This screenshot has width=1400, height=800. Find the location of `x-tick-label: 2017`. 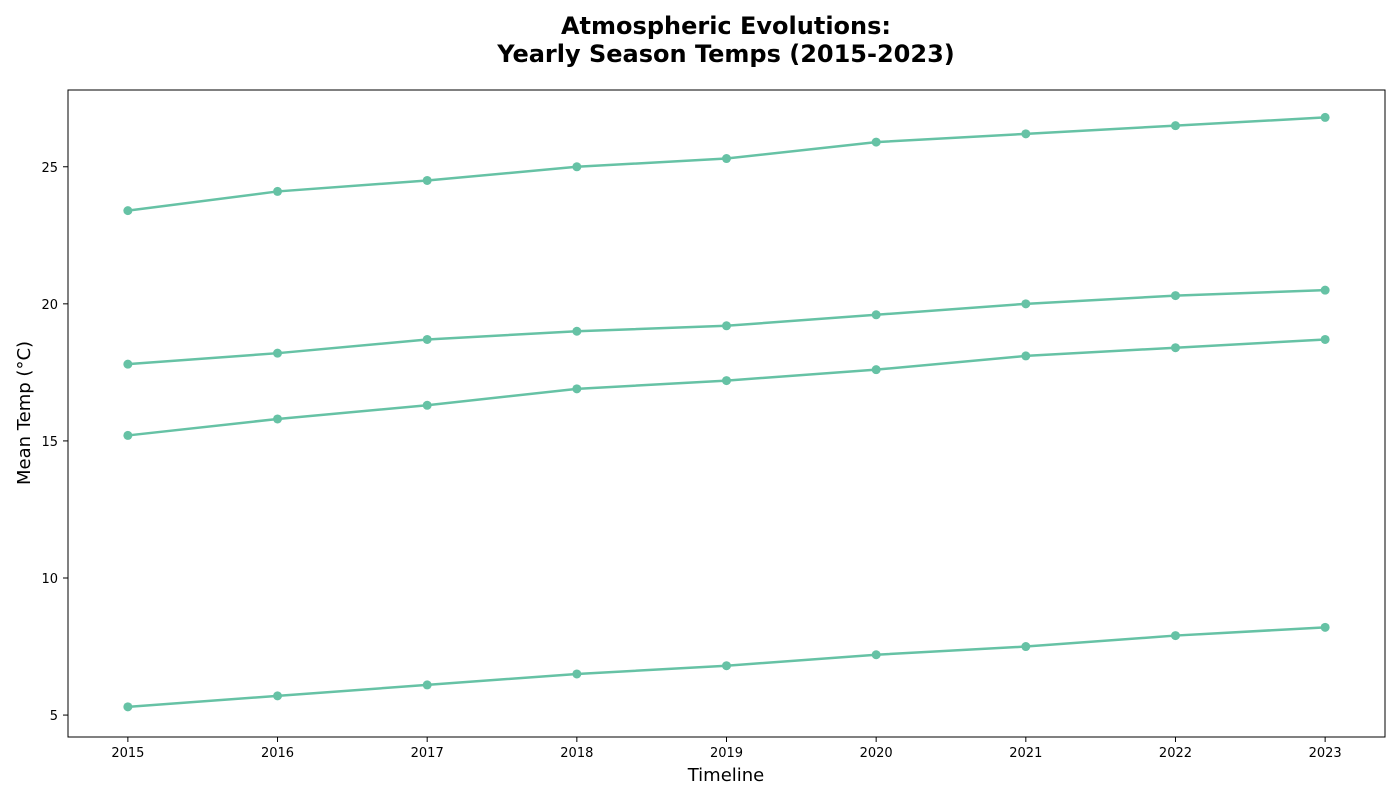

x-tick-label: 2017 is located at coordinates (427, 753).